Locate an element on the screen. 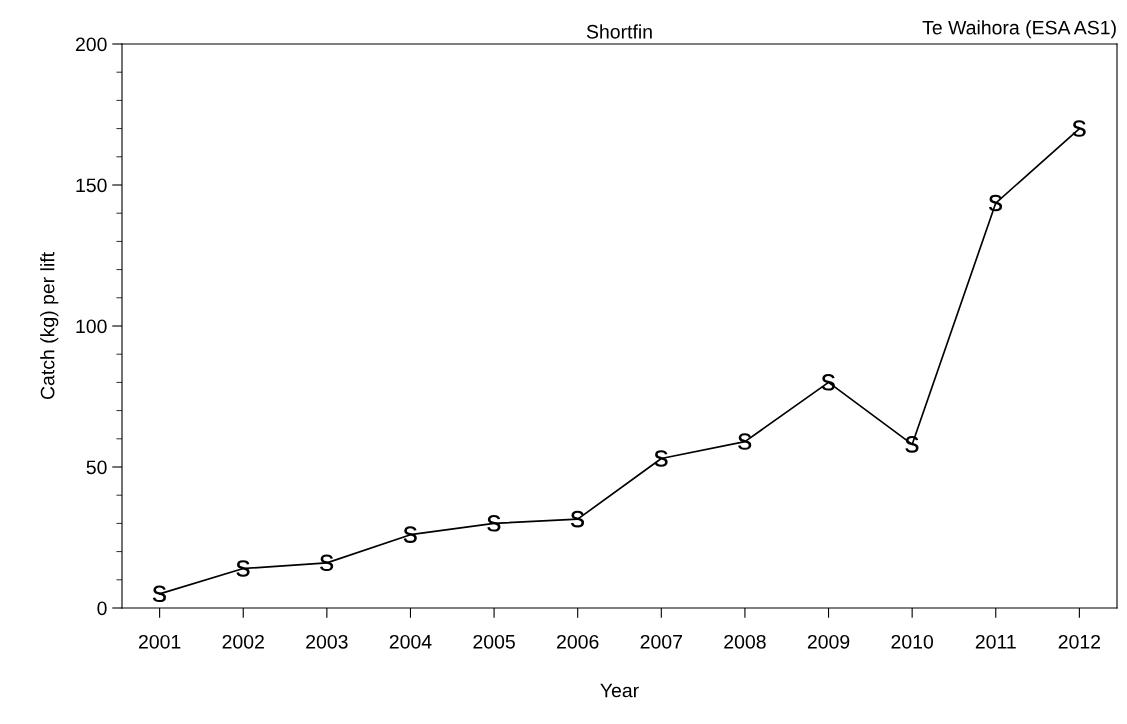 The image size is (1127, 724). x-tick-label: 2001 is located at coordinates (159, 641).